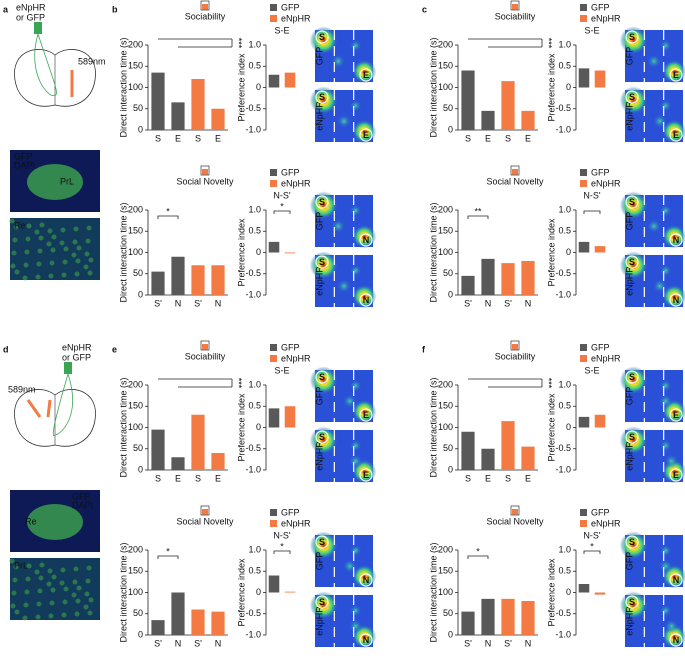 This screenshot has height=665, width=685. What do you see at coordinates (49, 408) in the screenshot?
I see `optic-fiber` at bounding box center [49, 408].